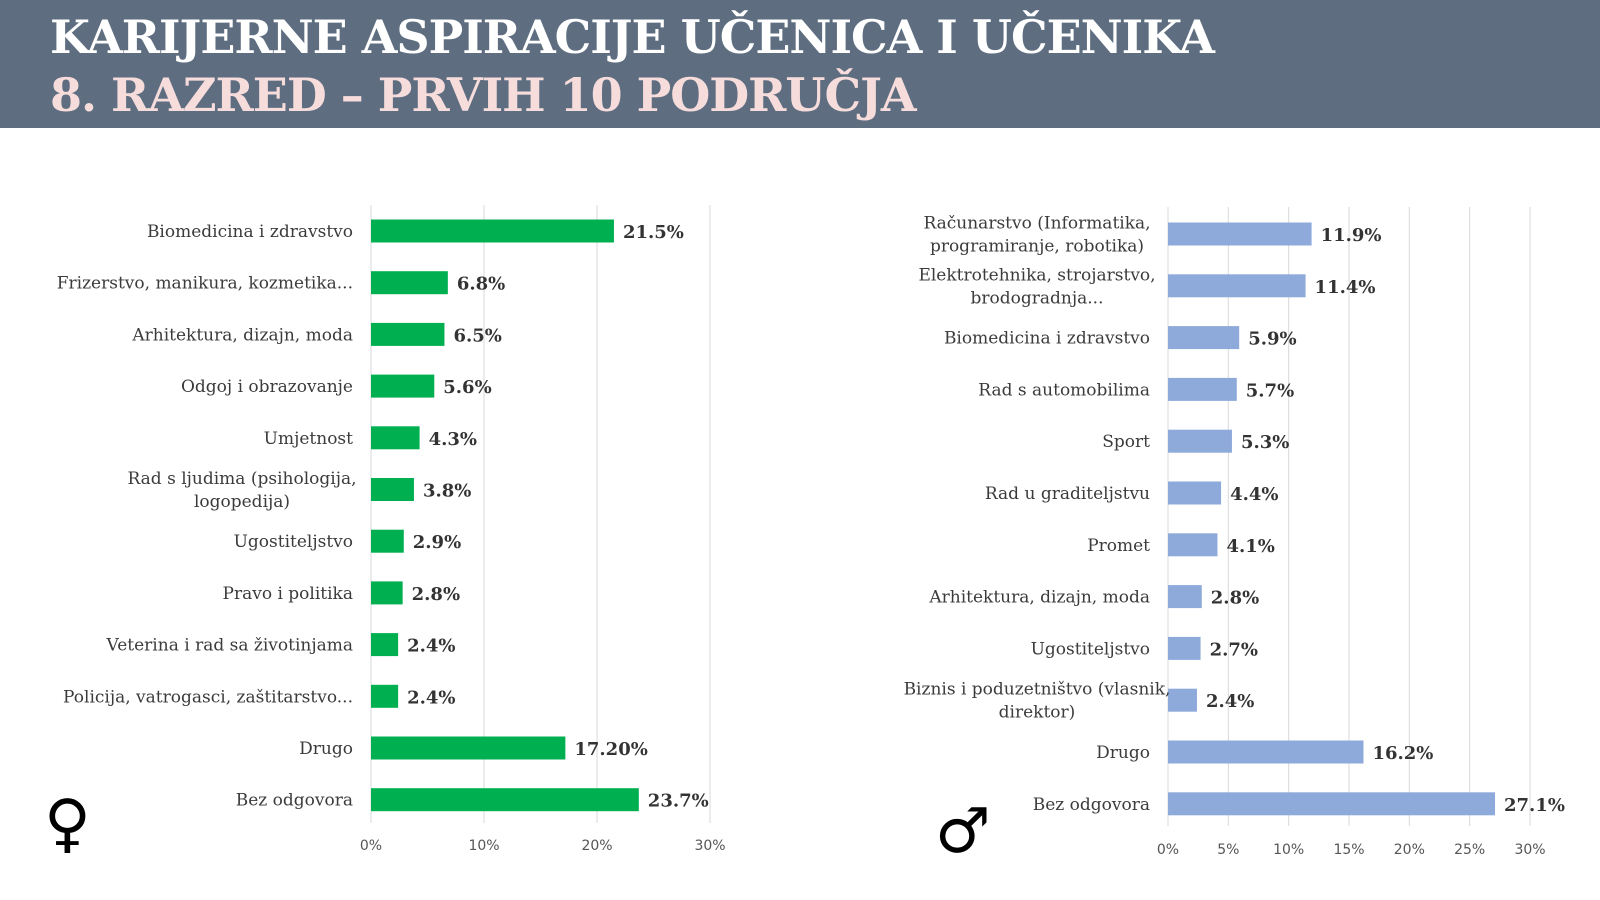  Describe the element at coordinates (453, 439) in the screenshot. I see `data-label: 4.3%` at that location.